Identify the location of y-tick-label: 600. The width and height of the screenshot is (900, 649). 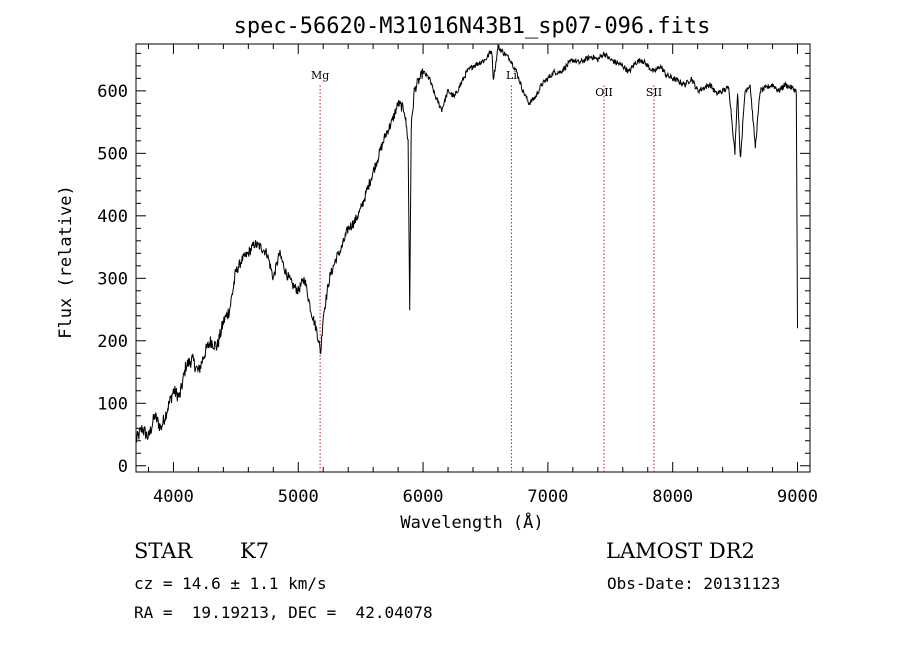
(112, 92).